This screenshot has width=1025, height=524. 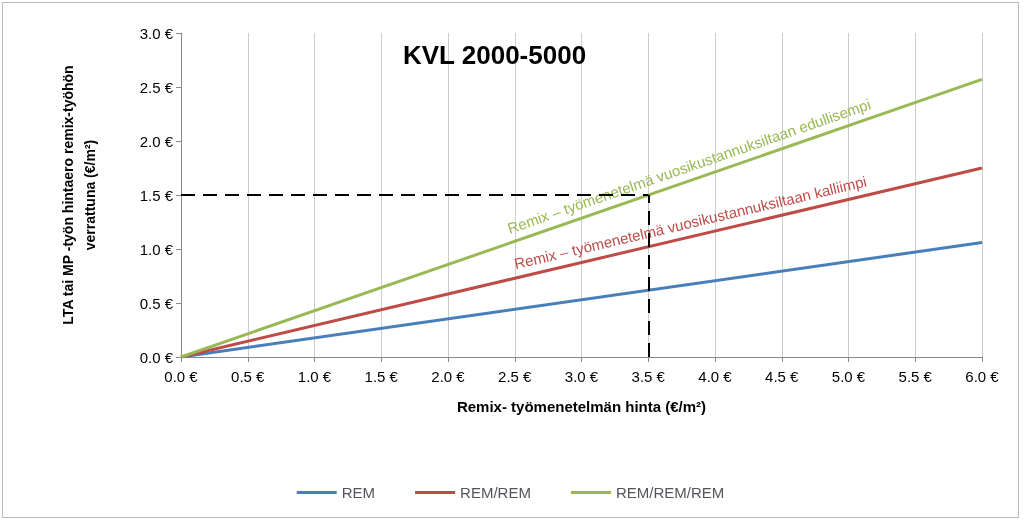 I want to click on x-tick-label: 1.5 €, so click(x=381, y=376).